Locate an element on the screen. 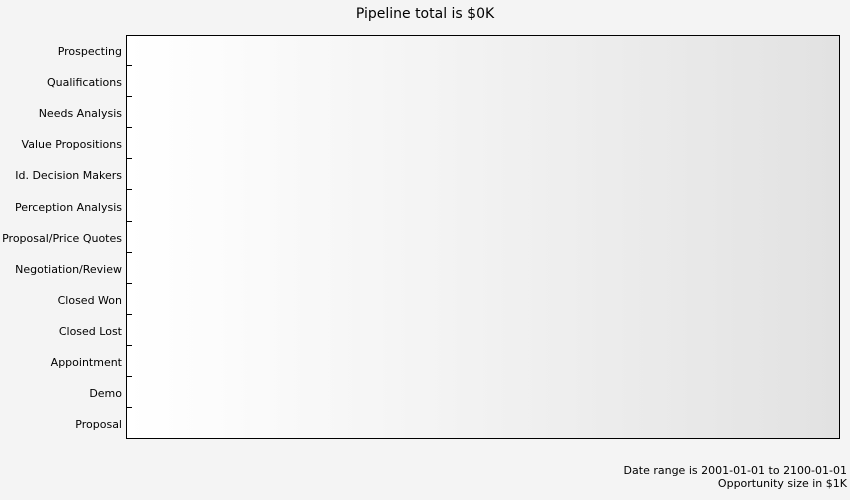  y-tick-label: Perception Analysis is located at coordinates (68, 207).